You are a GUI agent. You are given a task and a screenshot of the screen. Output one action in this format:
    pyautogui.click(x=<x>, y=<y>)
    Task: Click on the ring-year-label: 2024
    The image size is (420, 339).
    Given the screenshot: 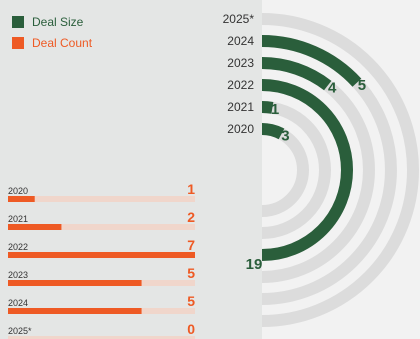 What is the action you would take?
    pyautogui.click(x=240, y=41)
    